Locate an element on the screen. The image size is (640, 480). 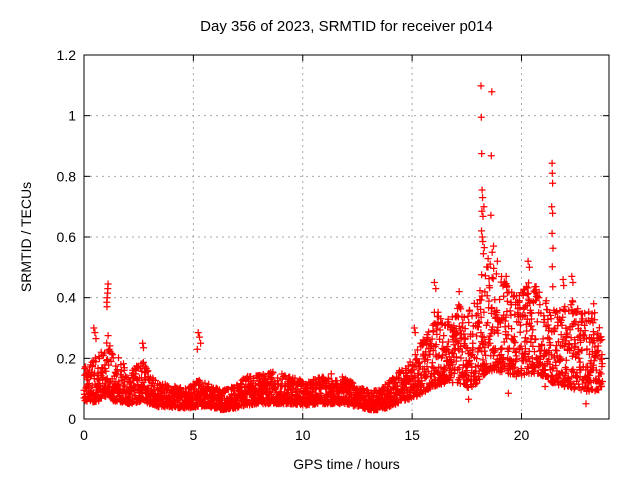
y-tick-label: 0 is located at coordinates (72, 419).